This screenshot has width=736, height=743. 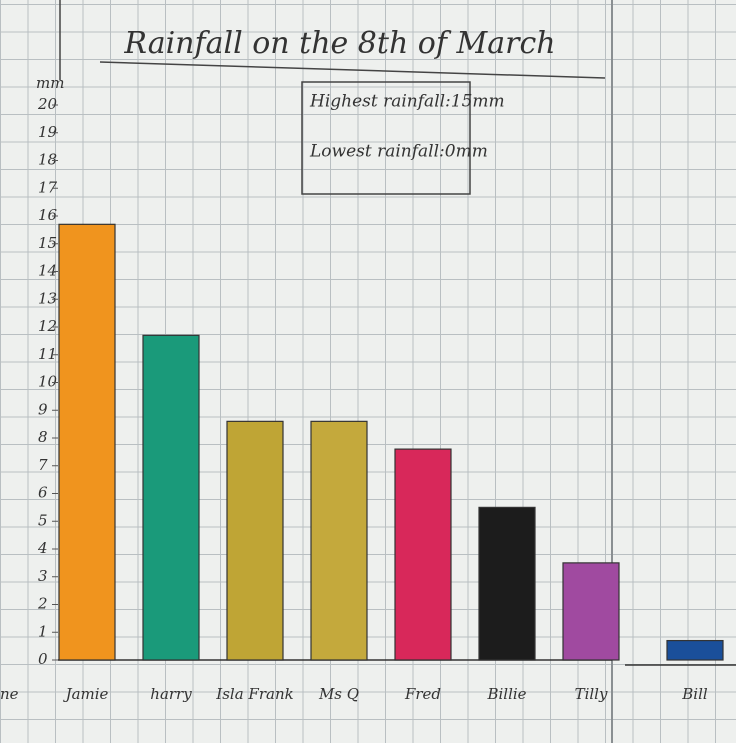 I want to click on x-axis-label: ne, so click(x=9, y=694).